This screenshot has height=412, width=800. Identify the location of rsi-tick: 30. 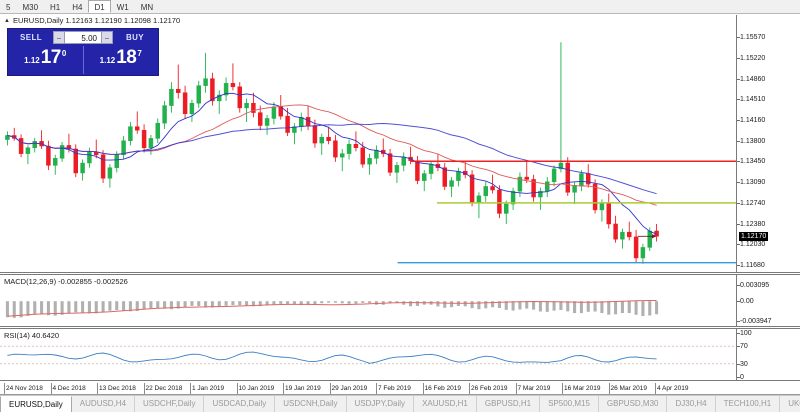
(742, 364).